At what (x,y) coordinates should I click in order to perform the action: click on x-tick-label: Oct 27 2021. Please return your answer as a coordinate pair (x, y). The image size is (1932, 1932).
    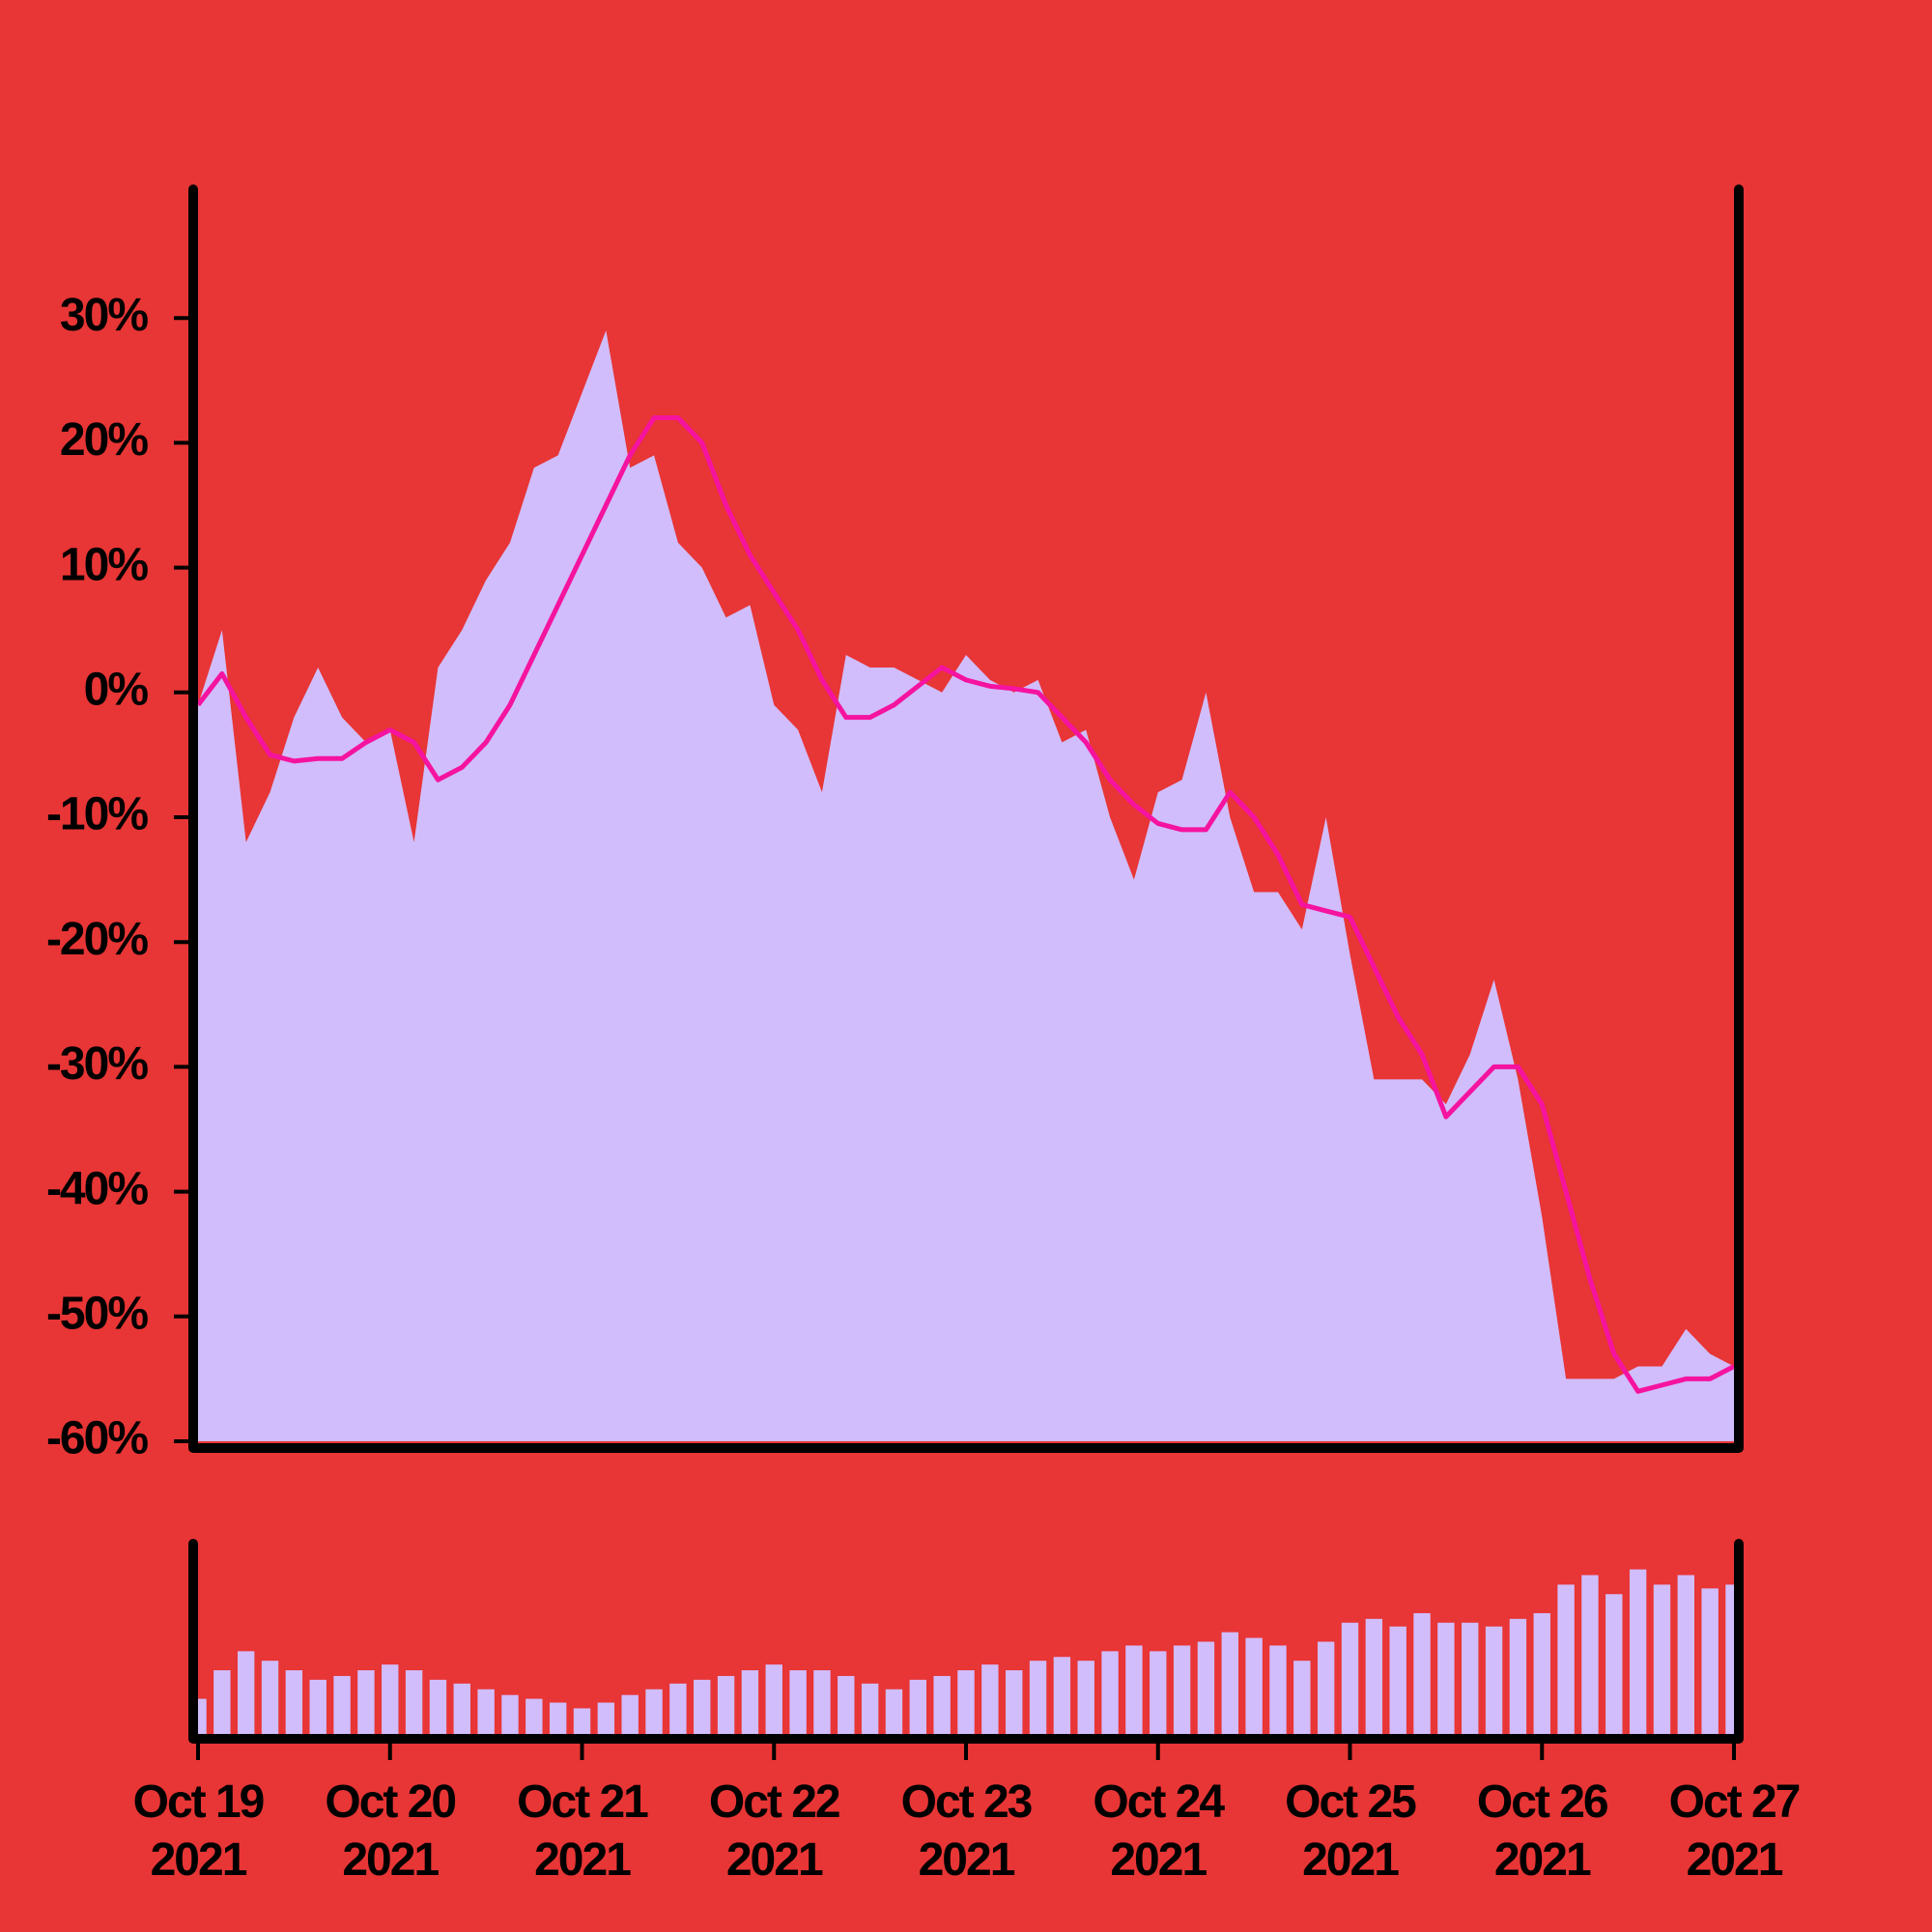
    Looking at the image, I should click on (1735, 1831).